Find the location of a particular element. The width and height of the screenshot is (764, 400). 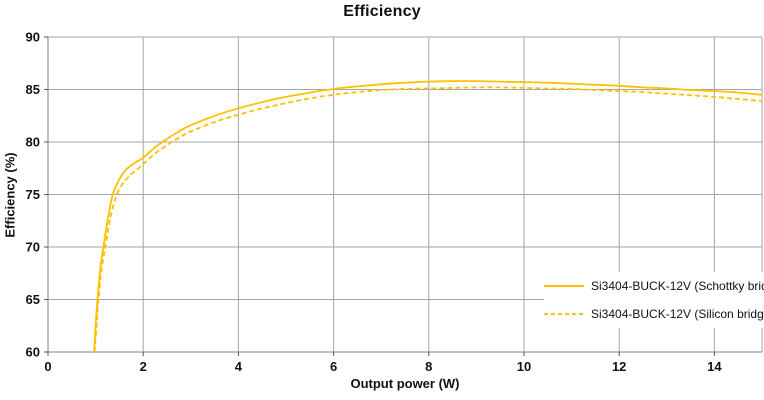

x-tick-label: 12 is located at coordinates (619, 366).